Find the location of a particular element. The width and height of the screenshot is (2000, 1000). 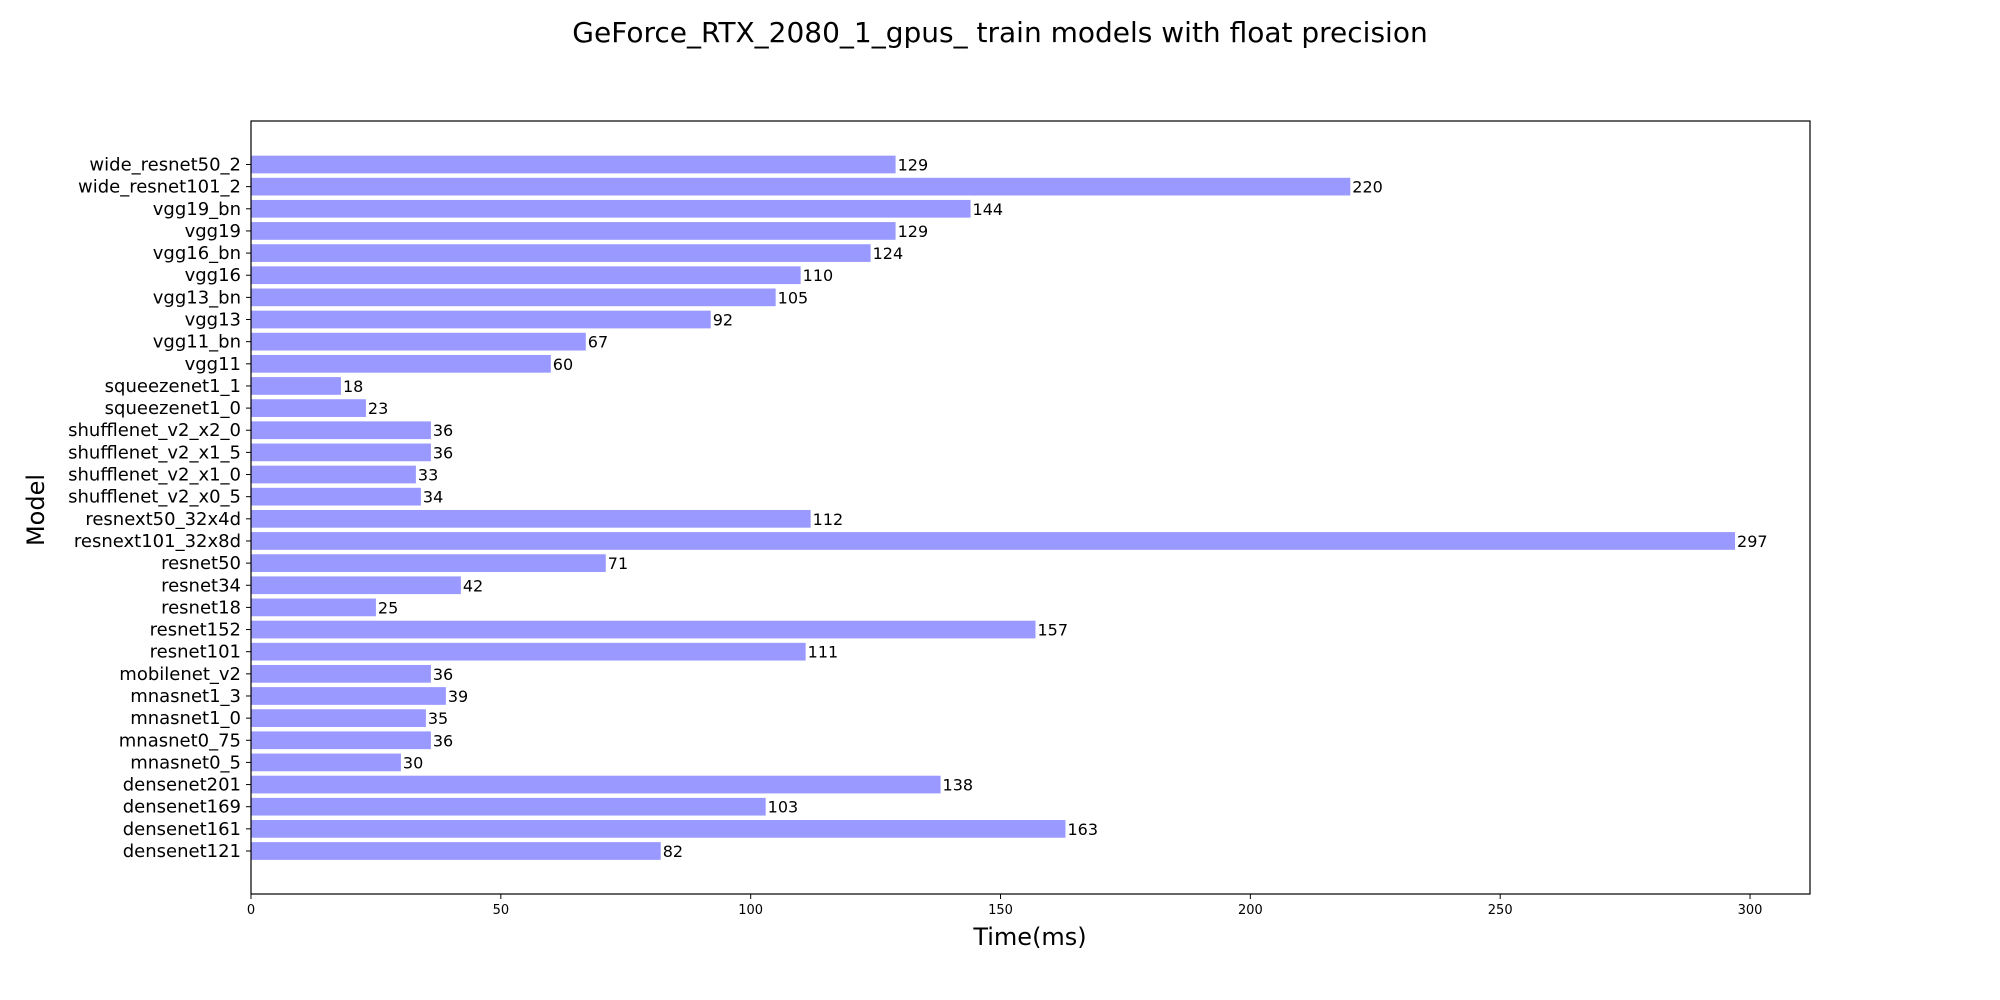

y-tick-label-squeezenet1_0: squeezenet1_0 is located at coordinates (173, 408).